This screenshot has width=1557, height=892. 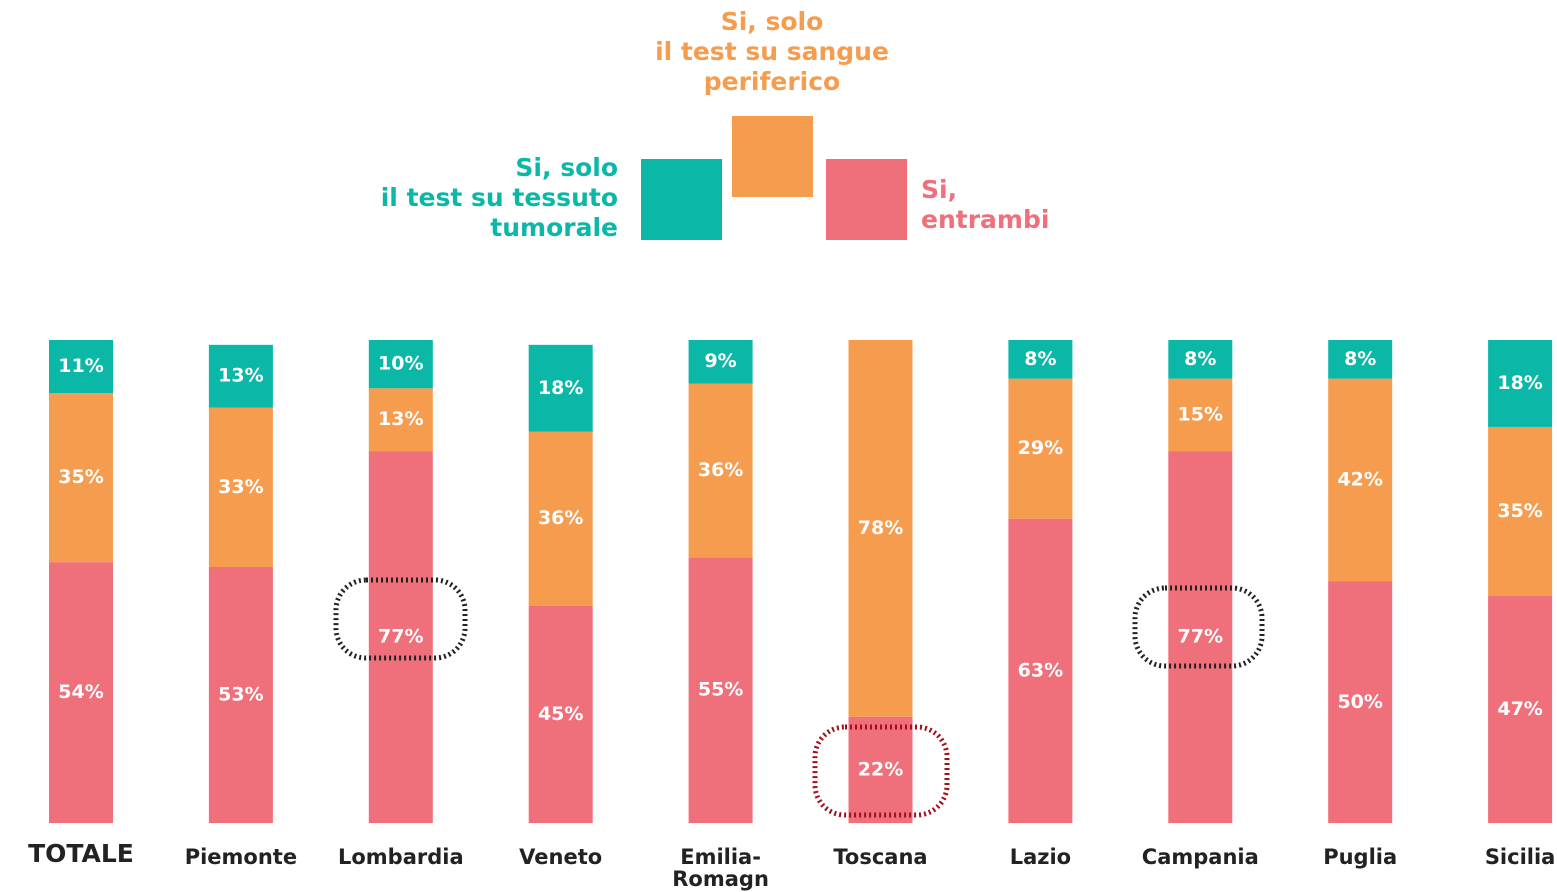 What do you see at coordinates (241, 857) in the screenshot?
I see `x-tick-label: Piemonte` at bounding box center [241, 857].